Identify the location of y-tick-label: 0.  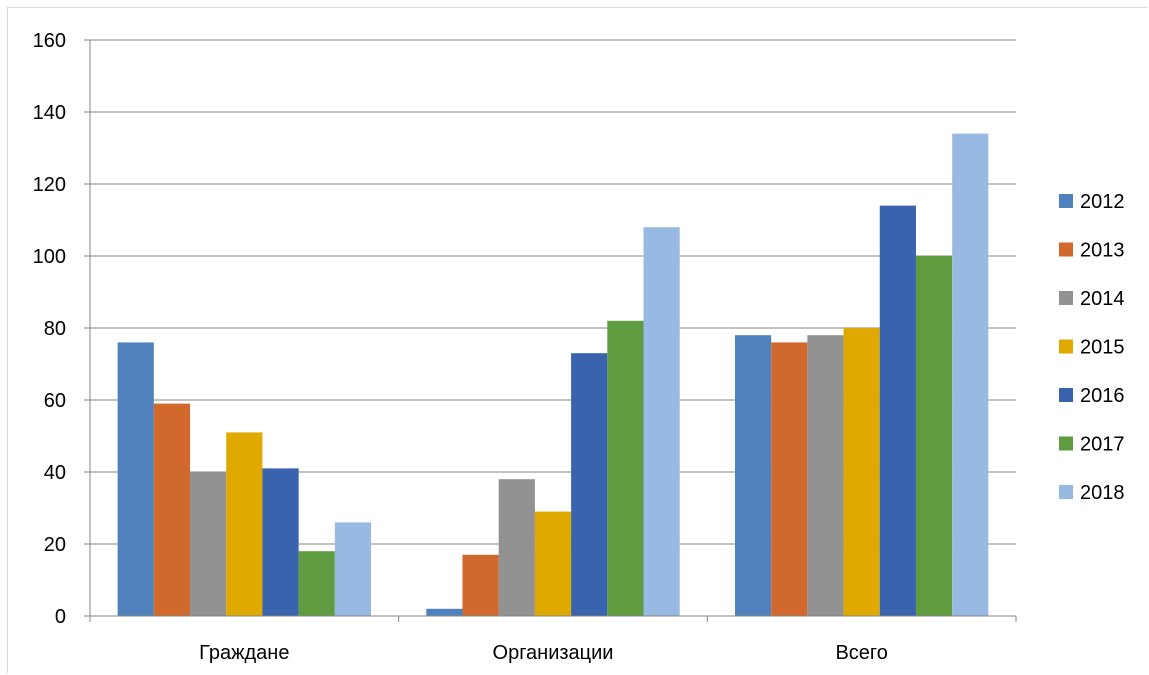
(60, 617).